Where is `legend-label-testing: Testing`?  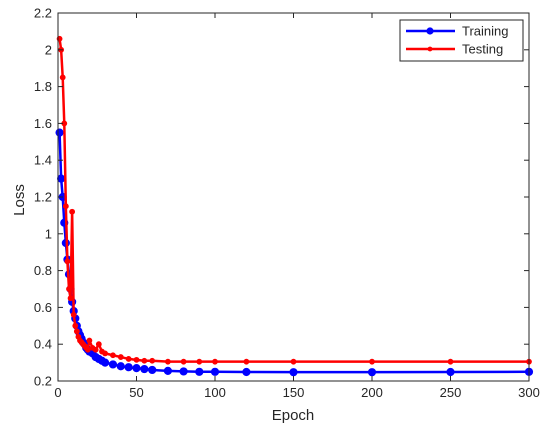 legend-label-testing: Testing is located at coordinates (482, 49).